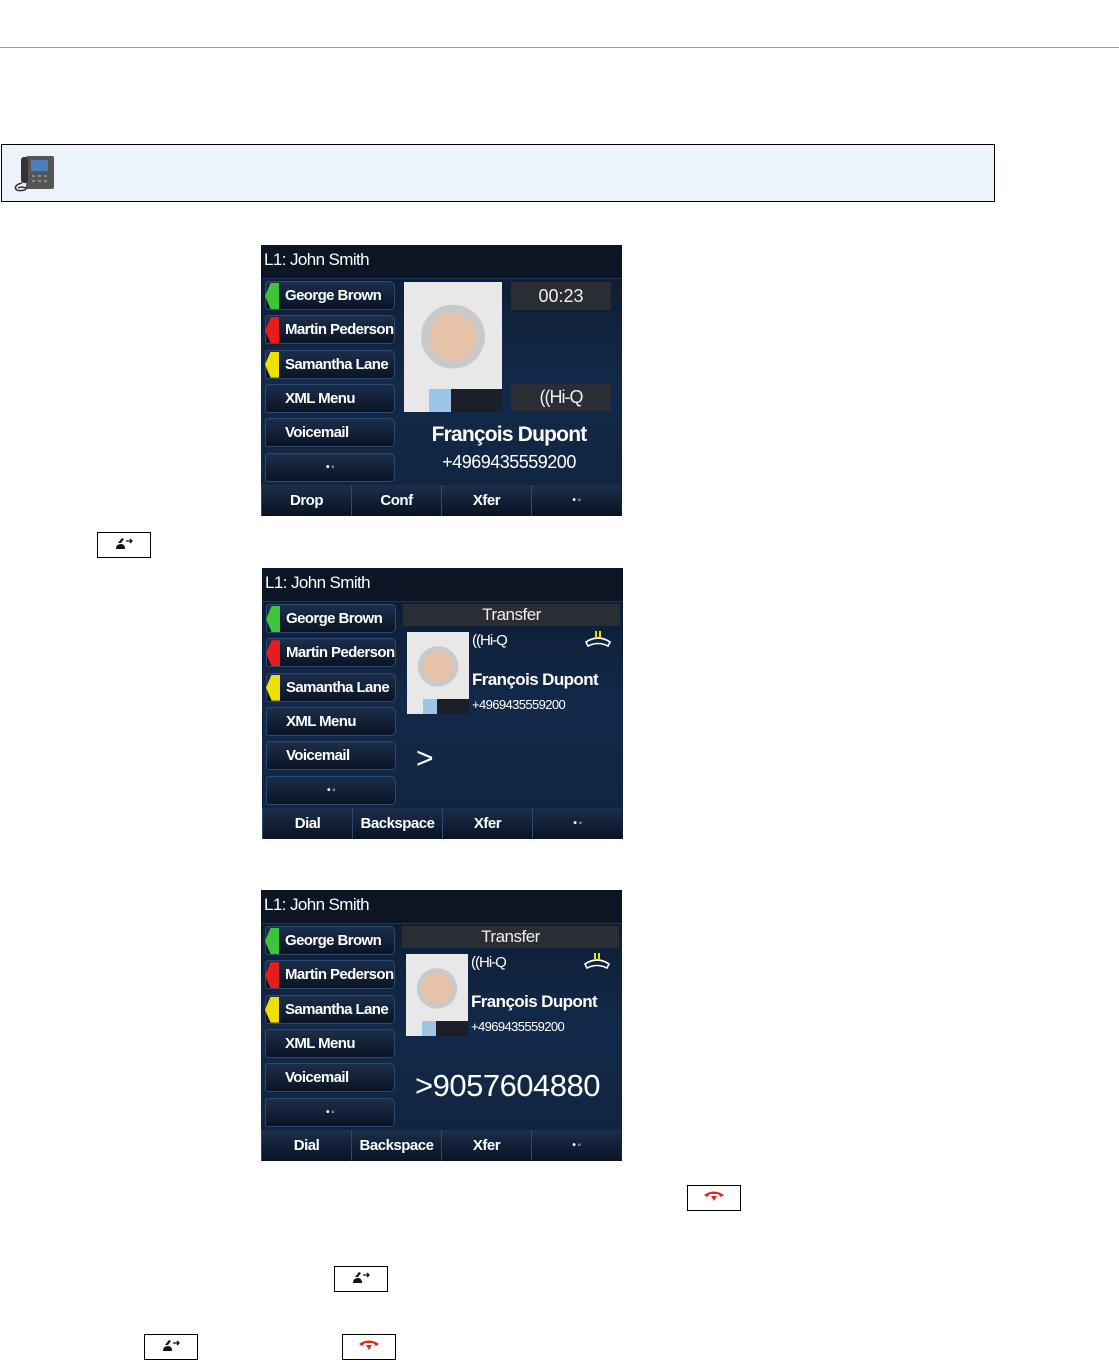 Image resolution: width=1119 pixels, height=1362 pixels. What do you see at coordinates (306, 500) in the screenshot?
I see `softkey: Drop` at bounding box center [306, 500].